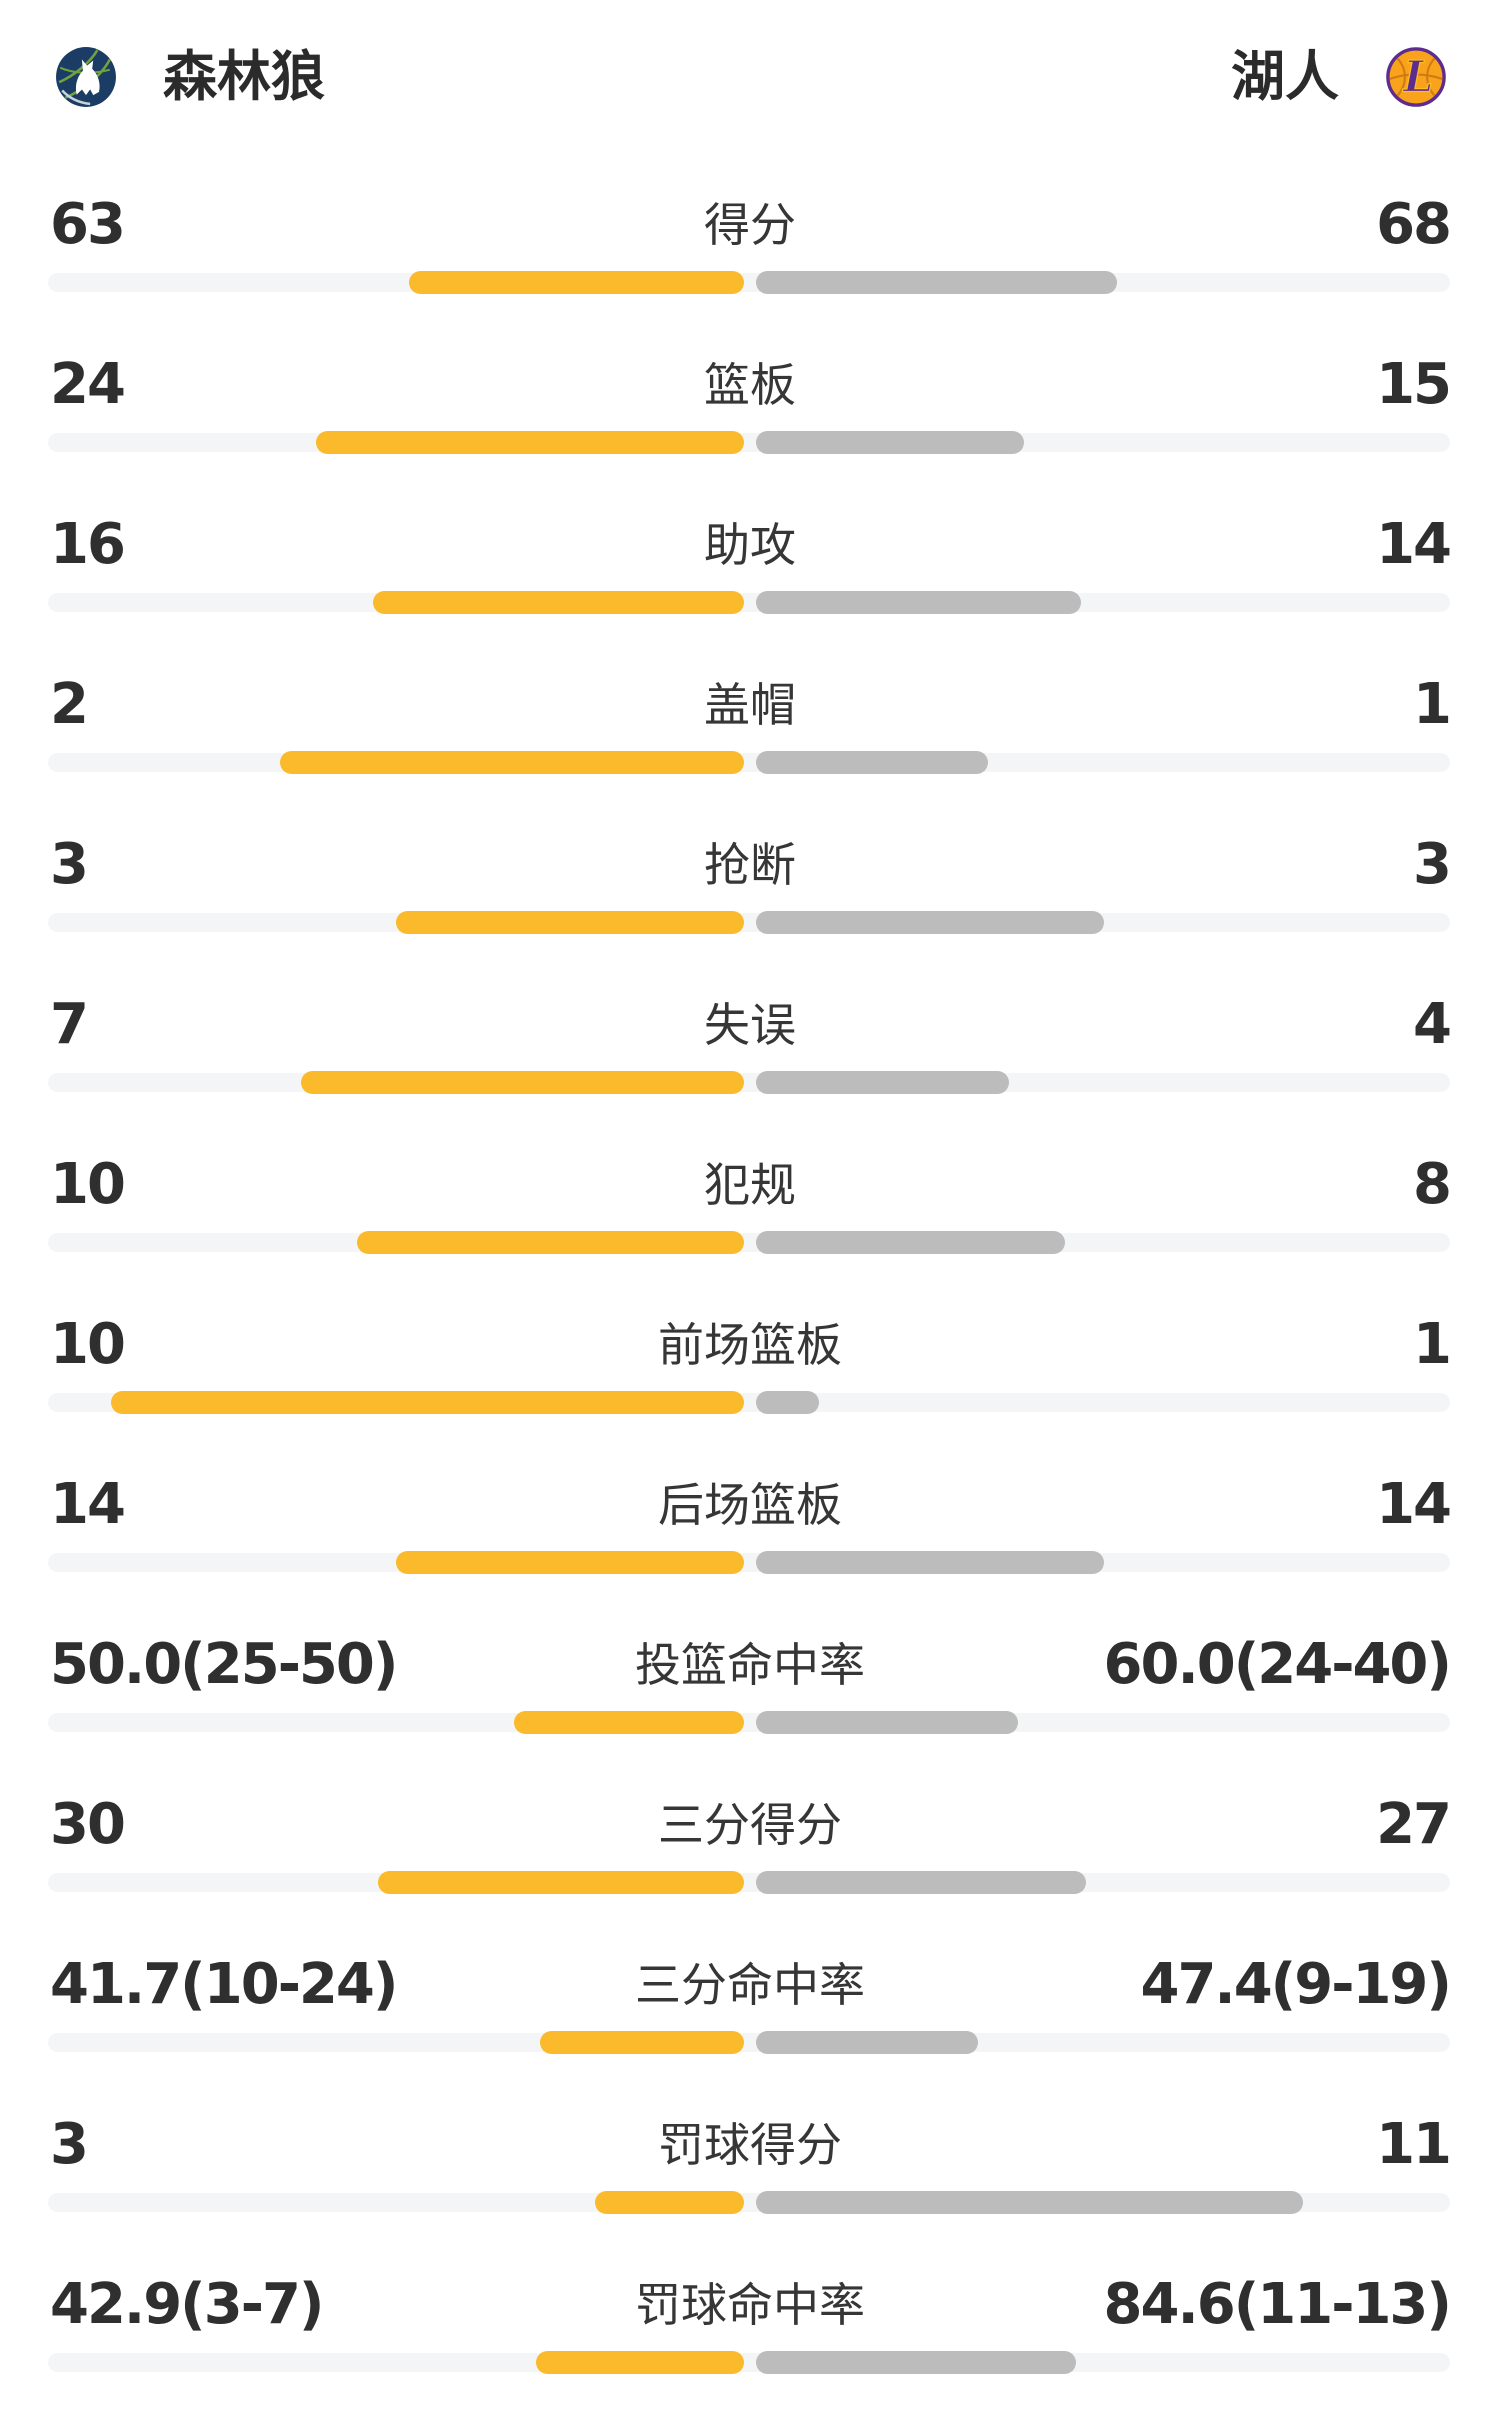  Describe the element at coordinates (244, 76) in the screenshot. I see `team-left-name: 森林狼` at that location.